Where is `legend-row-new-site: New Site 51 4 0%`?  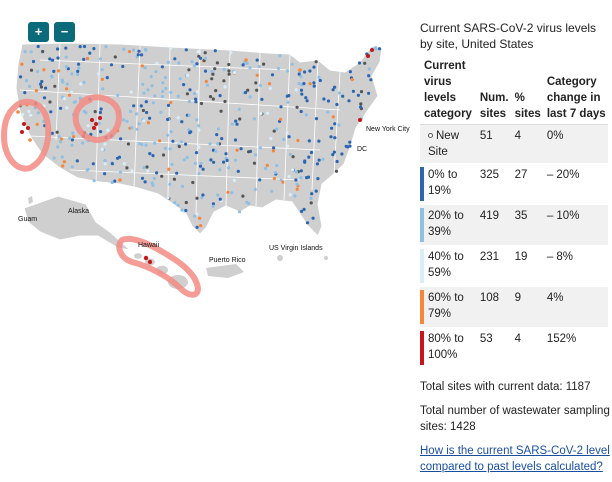 legend-row-new-site: New Site 51 4 0% is located at coordinates (514, 144).